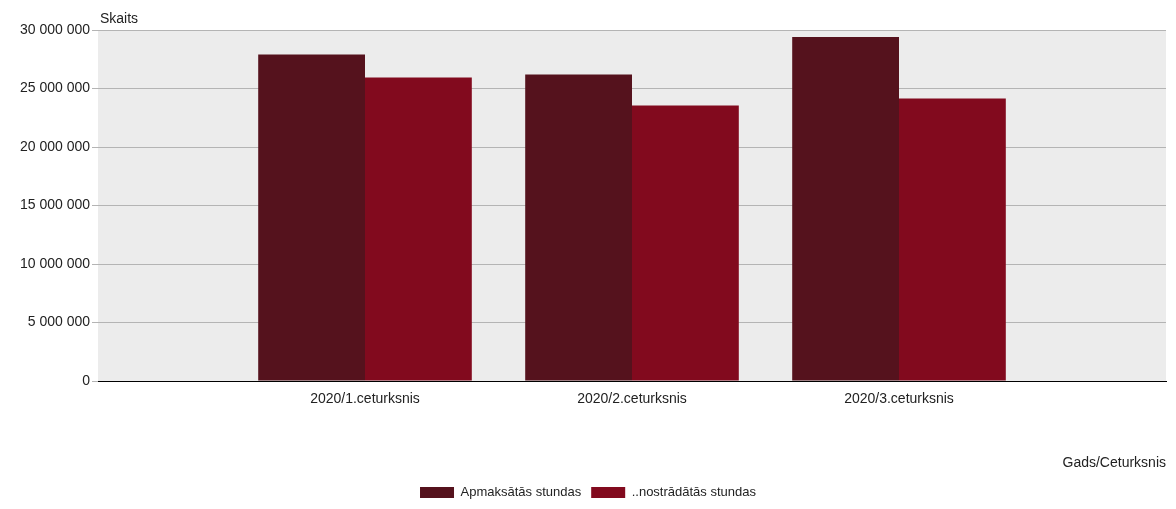 This screenshot has width=1176, height=509. Describe the element at coordinates (55, 145) in the screenshot. I see `y-tick-label: 20 000 000` at that location.